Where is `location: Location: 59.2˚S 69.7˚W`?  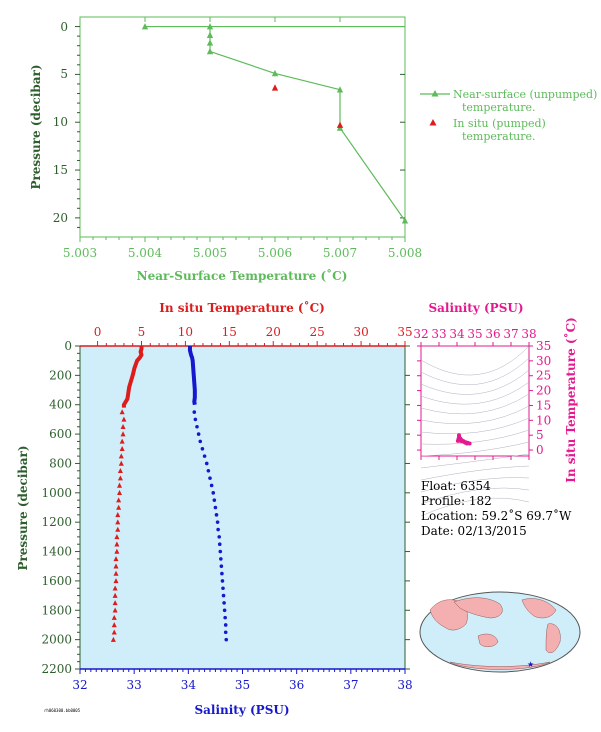
location: Location: 59.2˚S 69.7˚W is located at coordinates (496, 516).